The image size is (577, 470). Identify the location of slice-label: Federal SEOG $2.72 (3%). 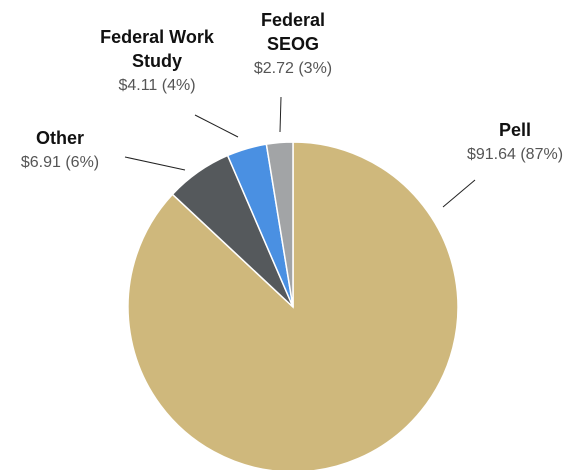
(293, 45).